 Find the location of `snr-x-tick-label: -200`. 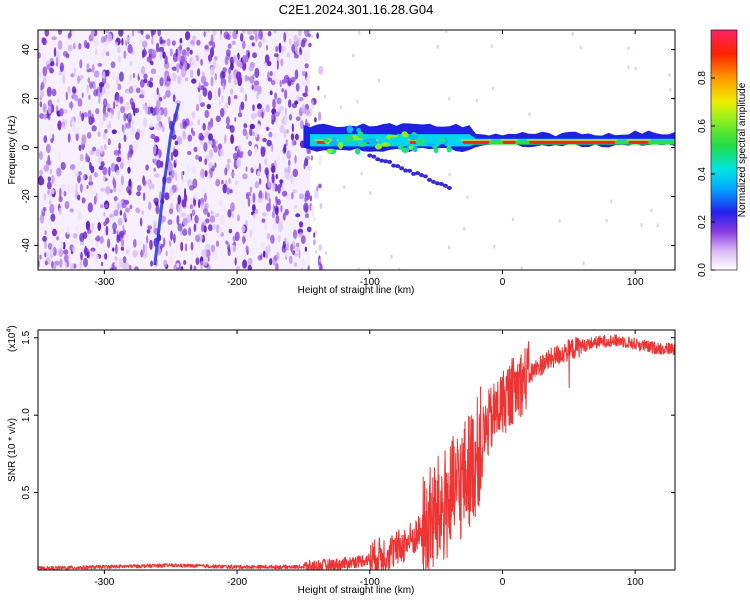

snr-x-tick-label: -200 is located at coordinates (237, 582).